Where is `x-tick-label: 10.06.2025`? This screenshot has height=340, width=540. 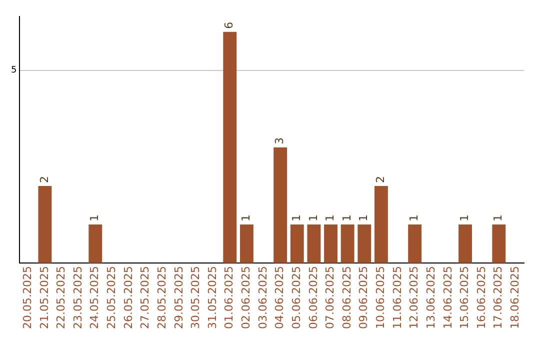
x-tick-label: 10.06.2025 is located at coordinates (381, 298).